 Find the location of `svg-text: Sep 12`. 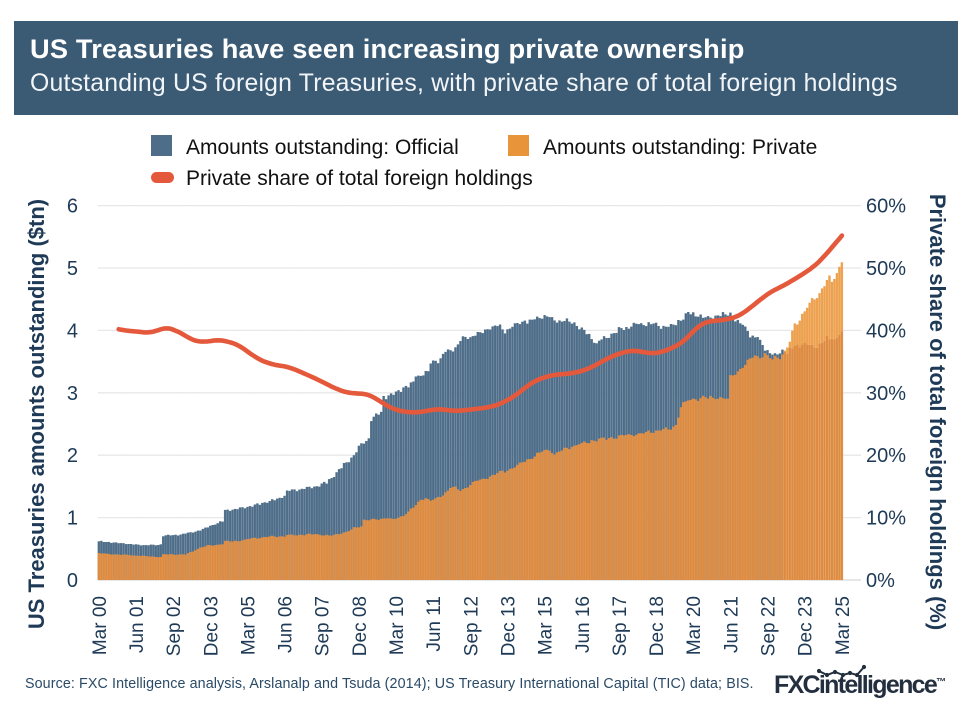

svg-text: Sep 12 is located at coordinates (471, 626).